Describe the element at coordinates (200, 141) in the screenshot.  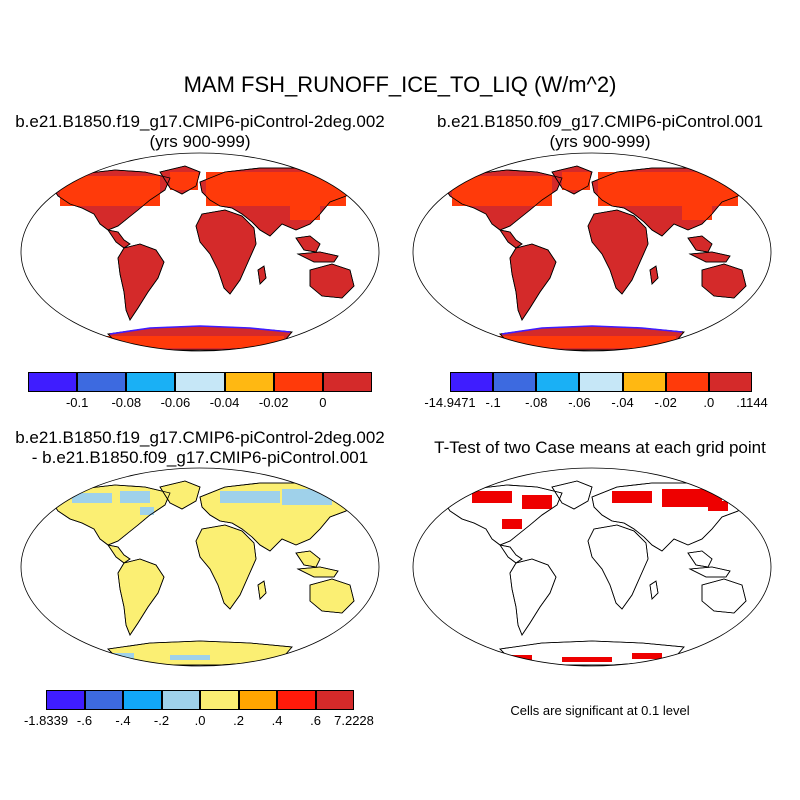
I see `panel1-title-line2: (yrs 900-999)` at that location.